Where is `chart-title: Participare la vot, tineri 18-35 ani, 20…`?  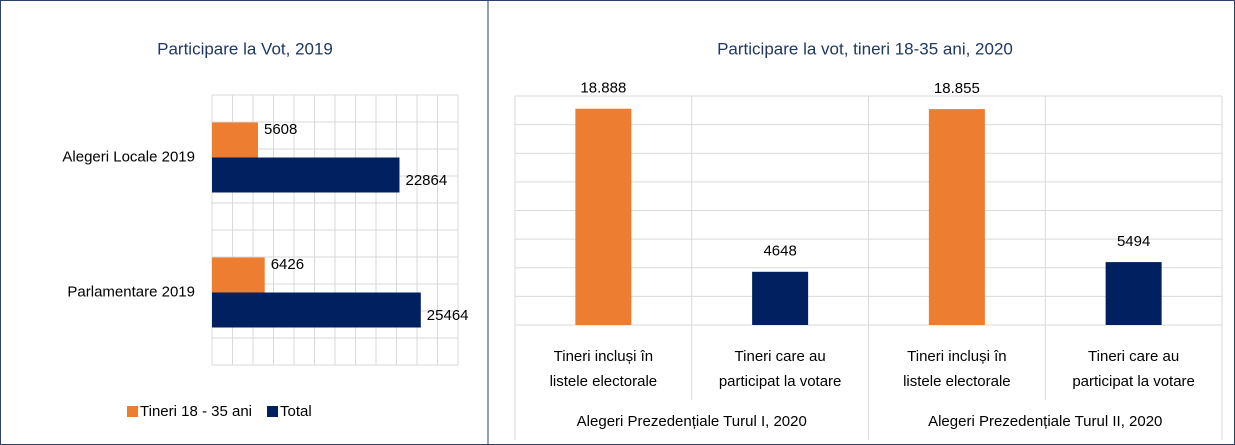
chart-title: Participare la vot, tineri 18-35 ani, 20… is located at coordinates (865, 48).